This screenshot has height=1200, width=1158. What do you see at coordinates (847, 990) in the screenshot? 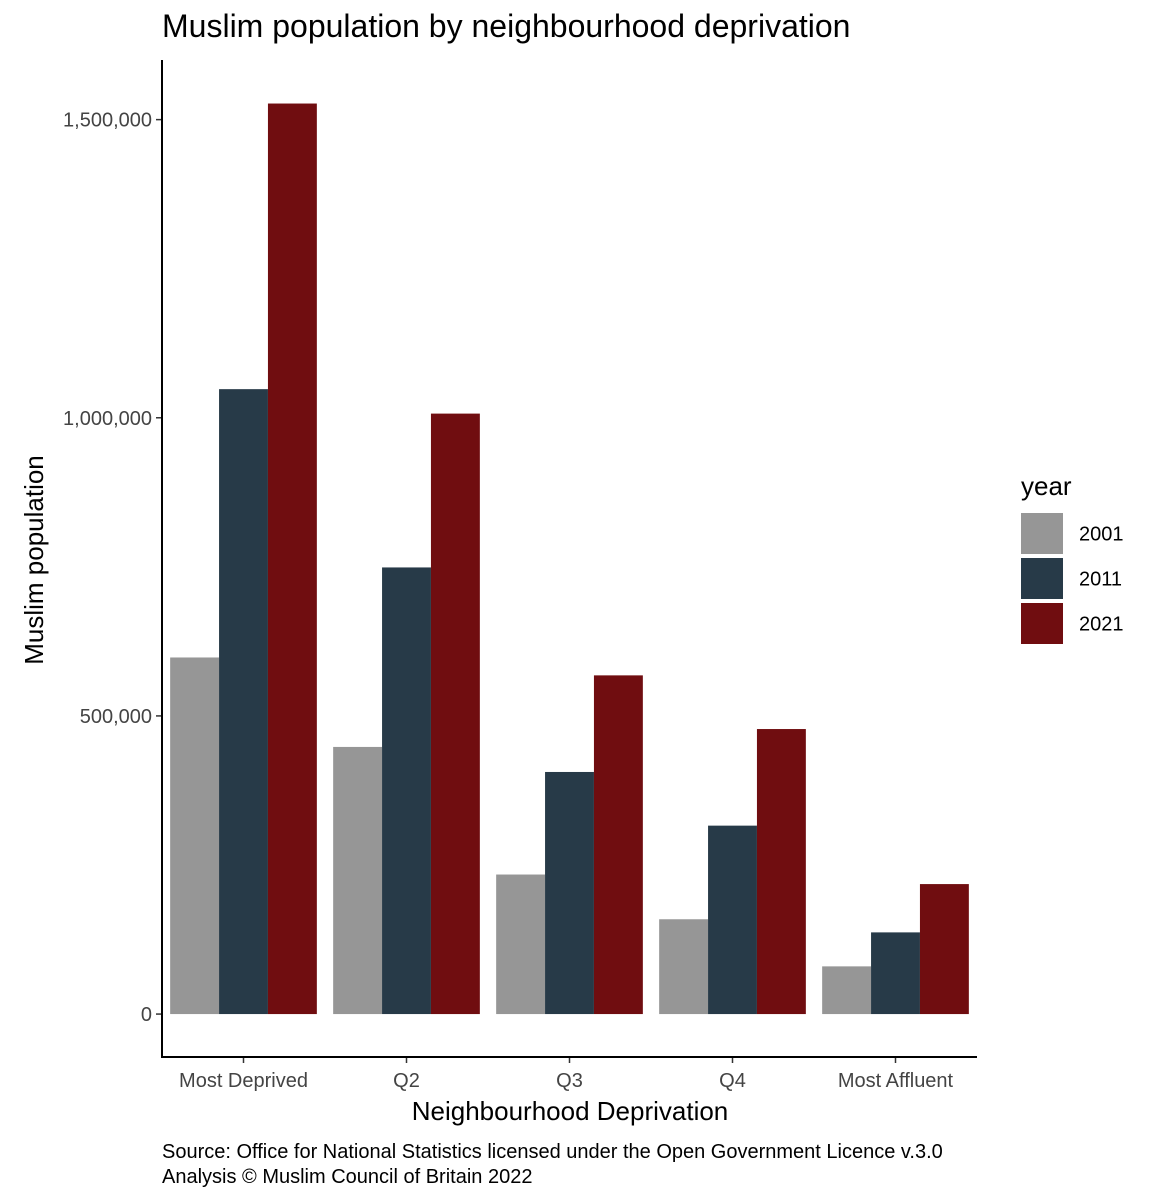
I see `bar-most-affluent-2001` at bounding box center [847, 990].